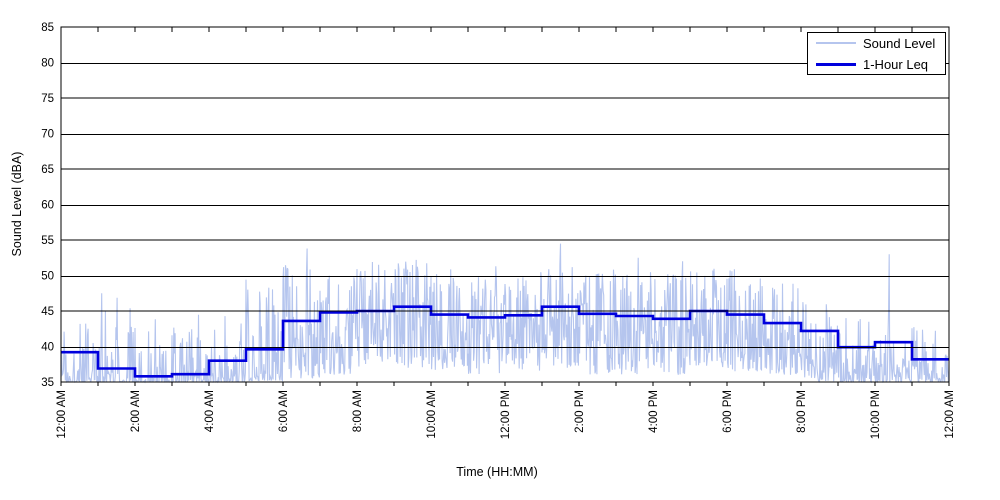  I want to click on y-tick-label: 45, so click(47, 312).